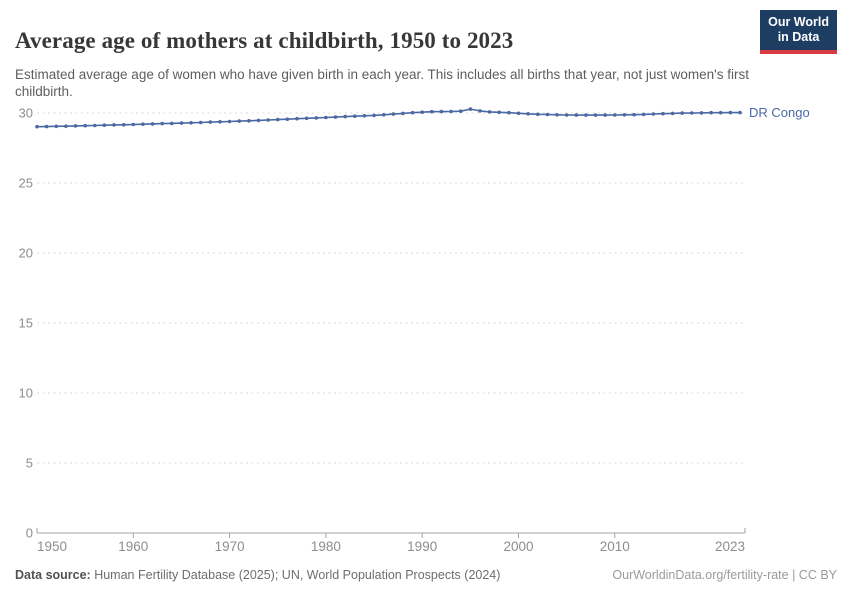 Image resolution: width=850 pixels, height=600 pixels. Describe the element at coordinates (798, 22) in the screenshot. I see `owid-logo-line1: Our World` at that location.